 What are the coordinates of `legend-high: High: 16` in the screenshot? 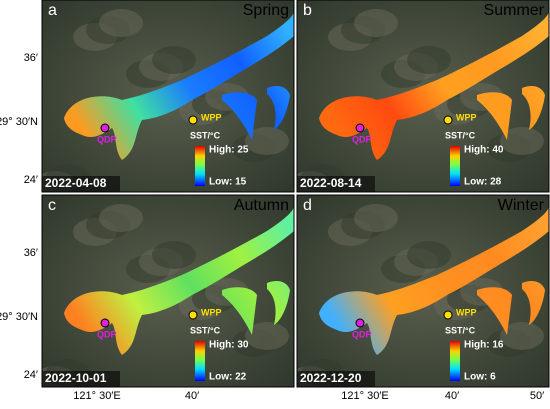 It's located at (484, 345).